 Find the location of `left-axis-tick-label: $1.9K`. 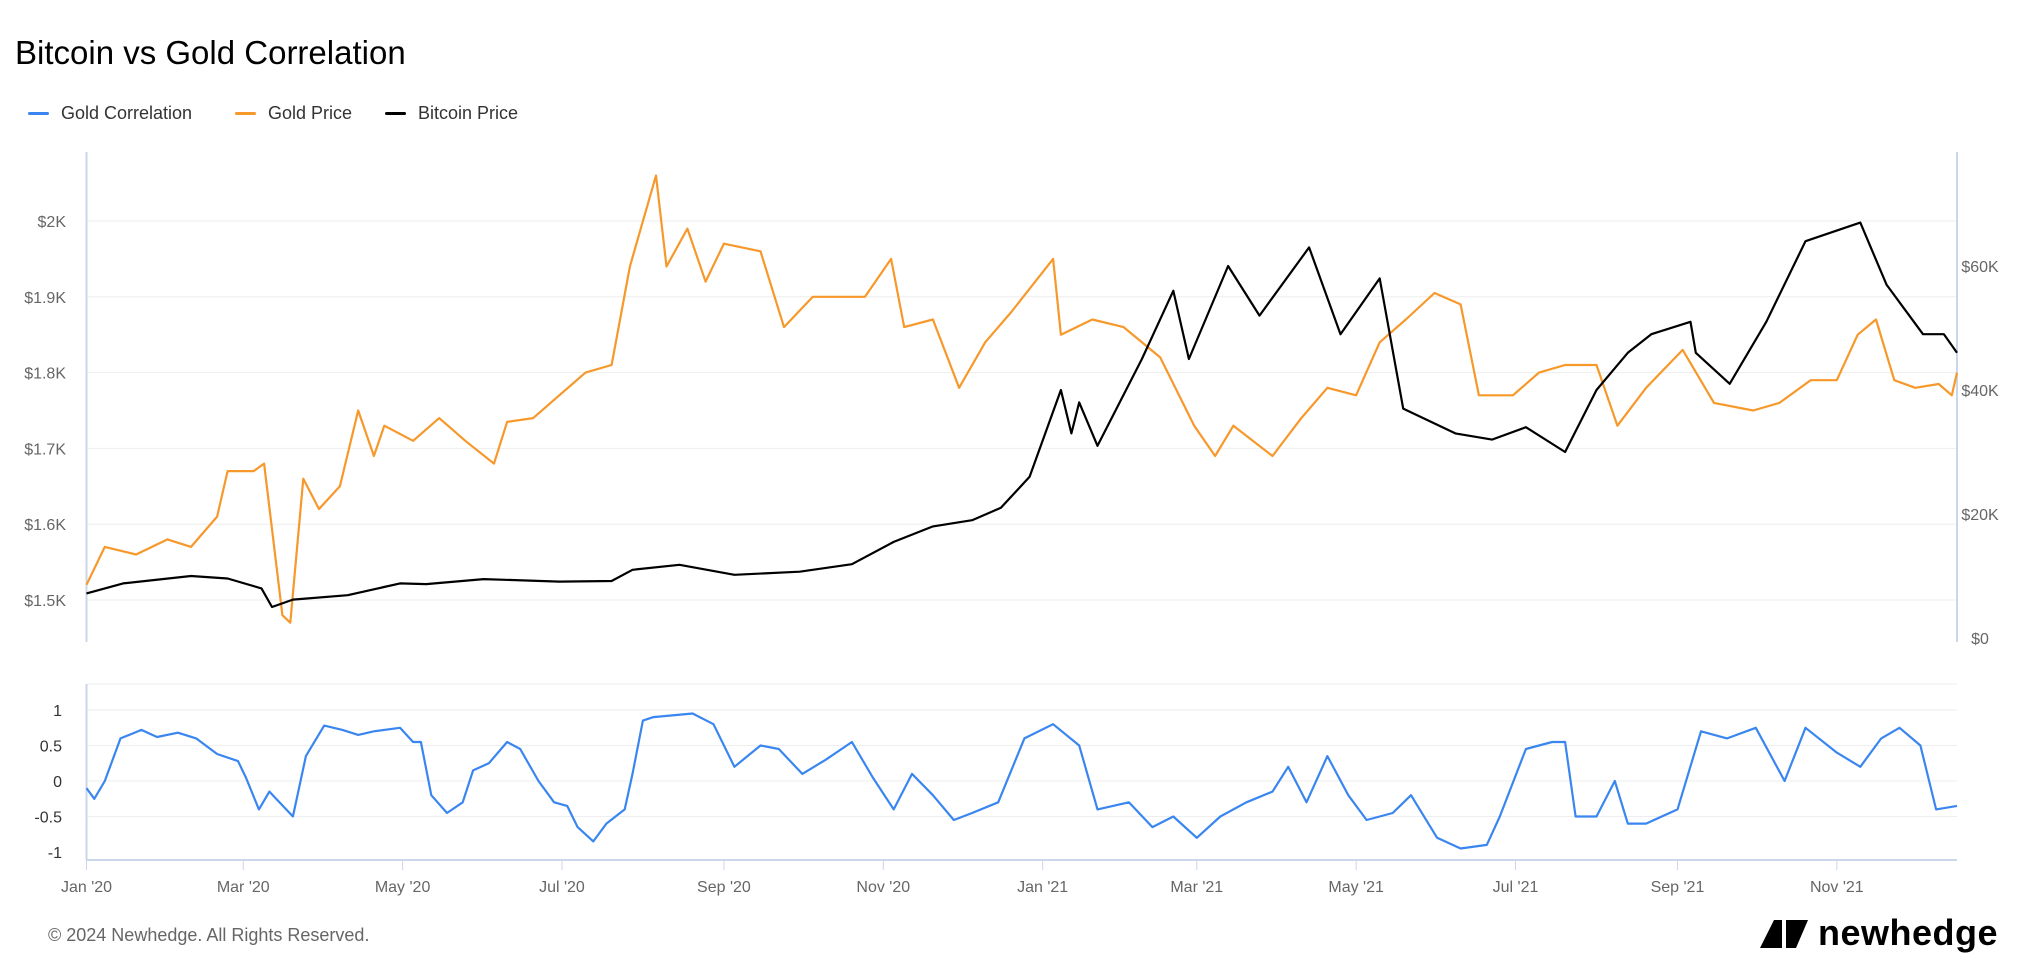

left-axis-tick-label: $1.9K is located at coordinates (45, 298).